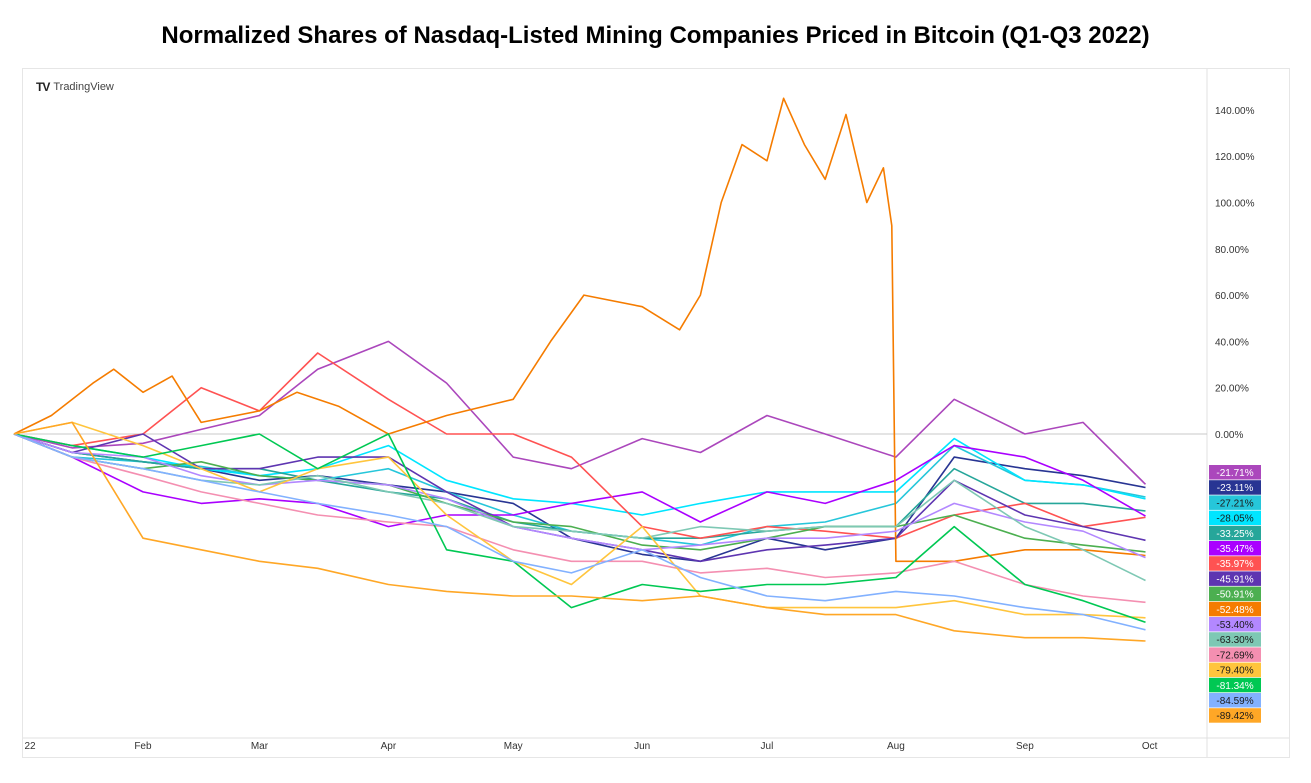 This screenshot has height=783, width=1311. What do you see at coordinates (83, 87) in the screenshot?
I see `watermark-text: TradingView` at bounding box center [83, 87].